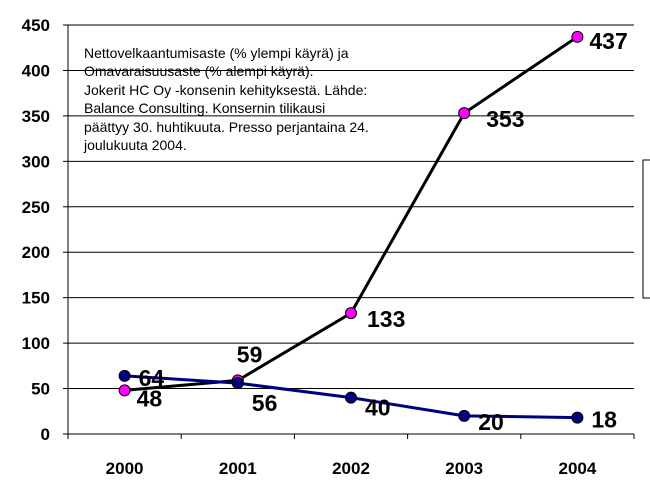 The width and height of the screenshot is (650, 492). I want to click on y-tick-label: 250, so click(36, 207).